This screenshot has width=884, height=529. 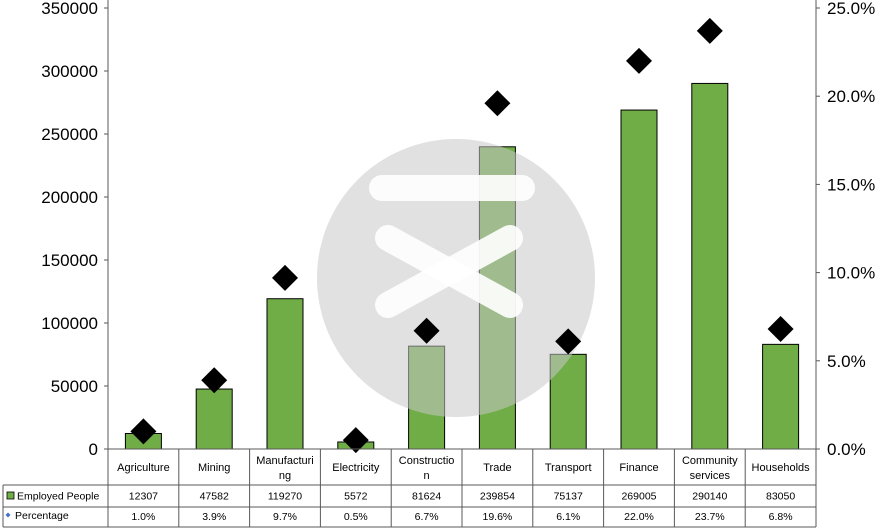 What do you see at coordinates (58, 497) in the screenshot?
I see `row-header-employed-people: Employed People` at bounding box center [58, 497].